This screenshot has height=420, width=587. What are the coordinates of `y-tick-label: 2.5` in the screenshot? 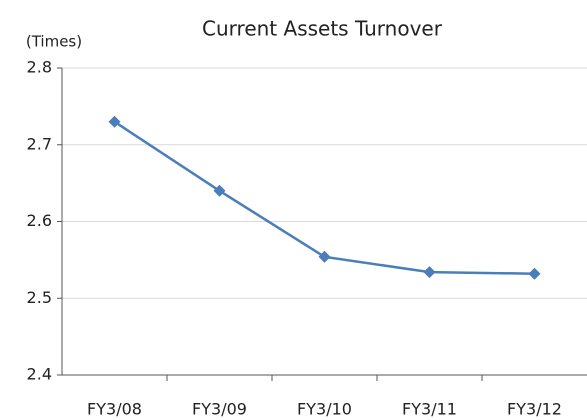 It's located at (39, 297).